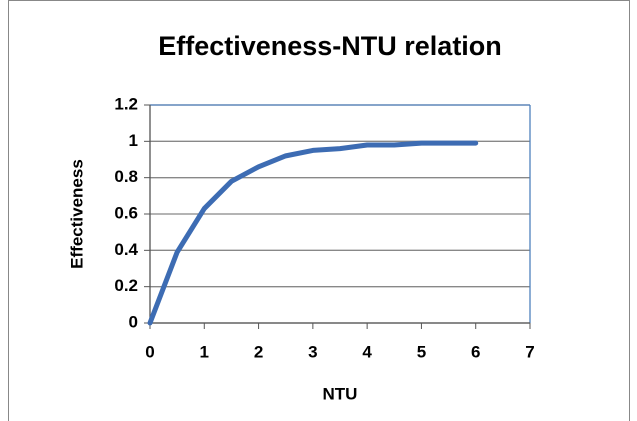 The width and height of the screenshot is (637, 421). I want to click on x-tick-label: 7, so click(529, 351).